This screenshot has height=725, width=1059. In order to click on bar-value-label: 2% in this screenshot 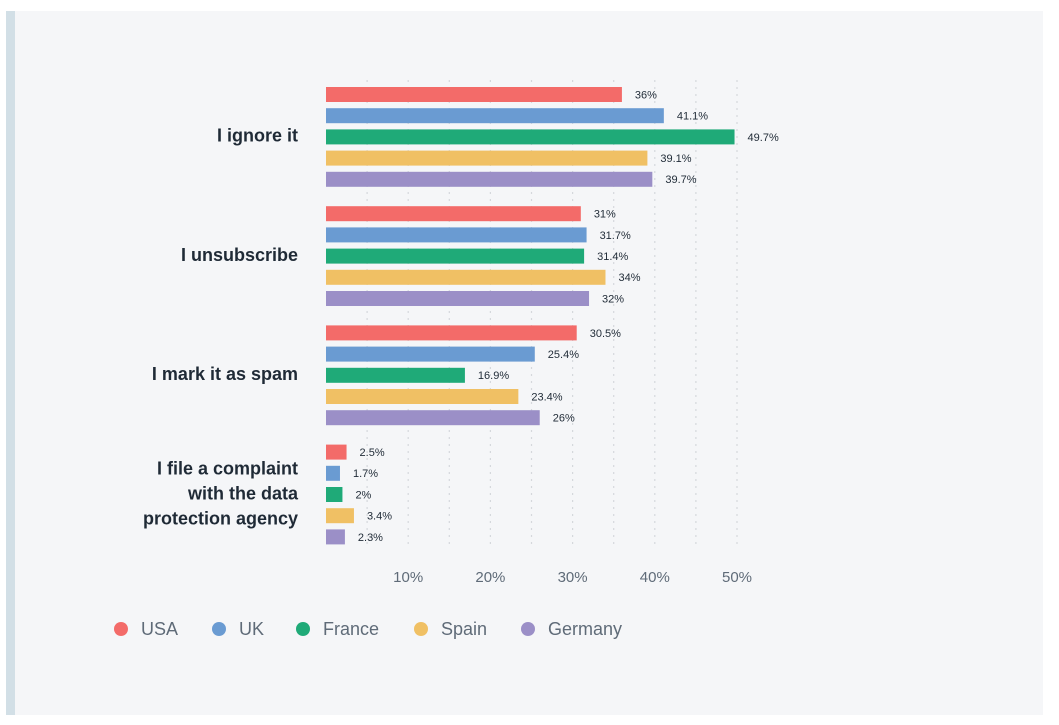, I will do `click(363, 495)`.